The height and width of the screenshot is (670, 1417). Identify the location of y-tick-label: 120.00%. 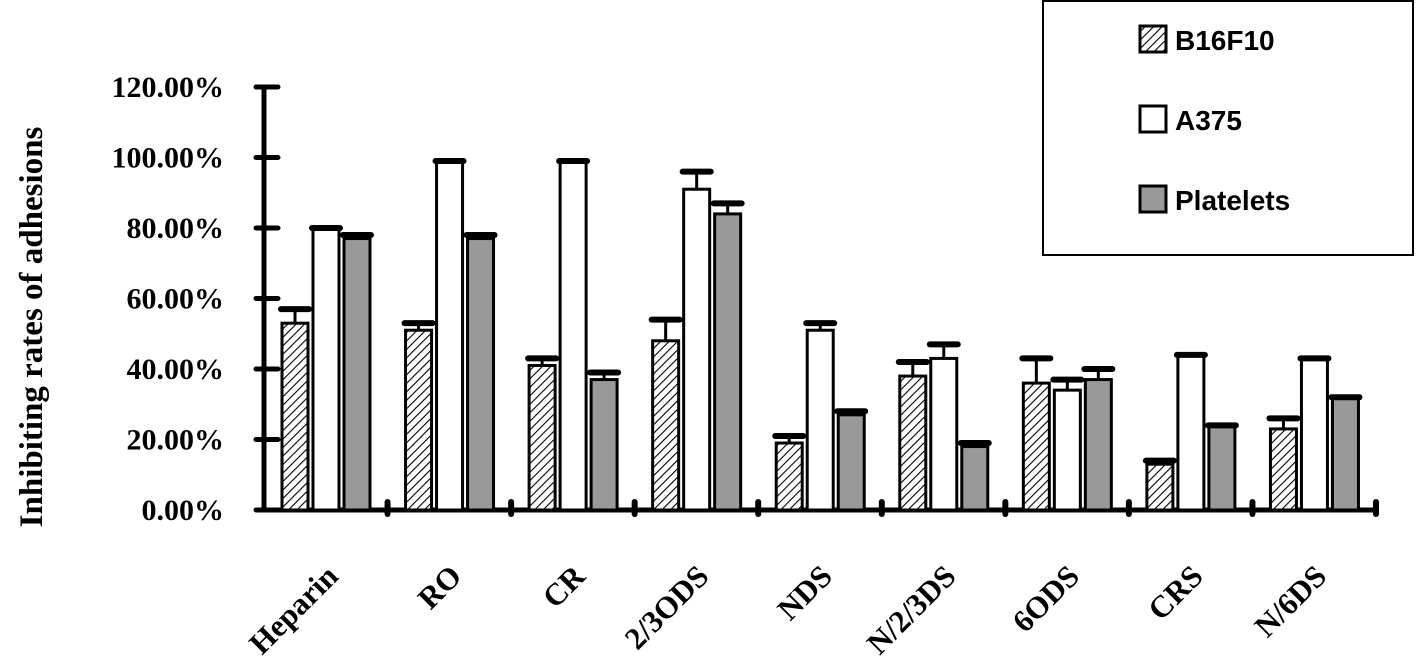
(168, 87).